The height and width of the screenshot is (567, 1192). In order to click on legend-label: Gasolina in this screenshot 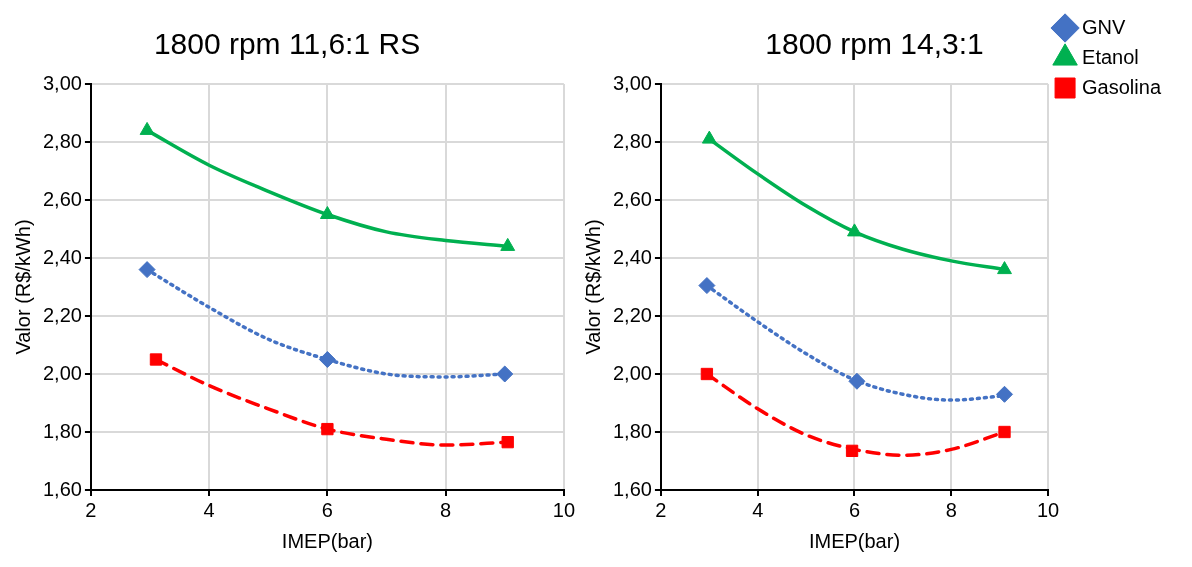, I will do `click(1122, 86)`.